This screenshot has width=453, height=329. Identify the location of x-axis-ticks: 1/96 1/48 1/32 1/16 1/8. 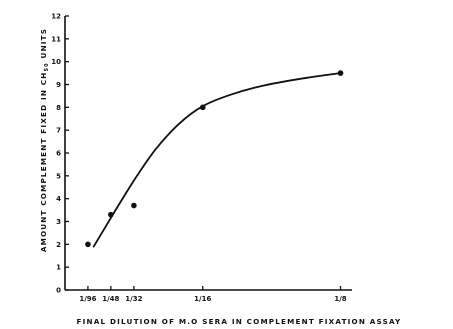
(213, 294).